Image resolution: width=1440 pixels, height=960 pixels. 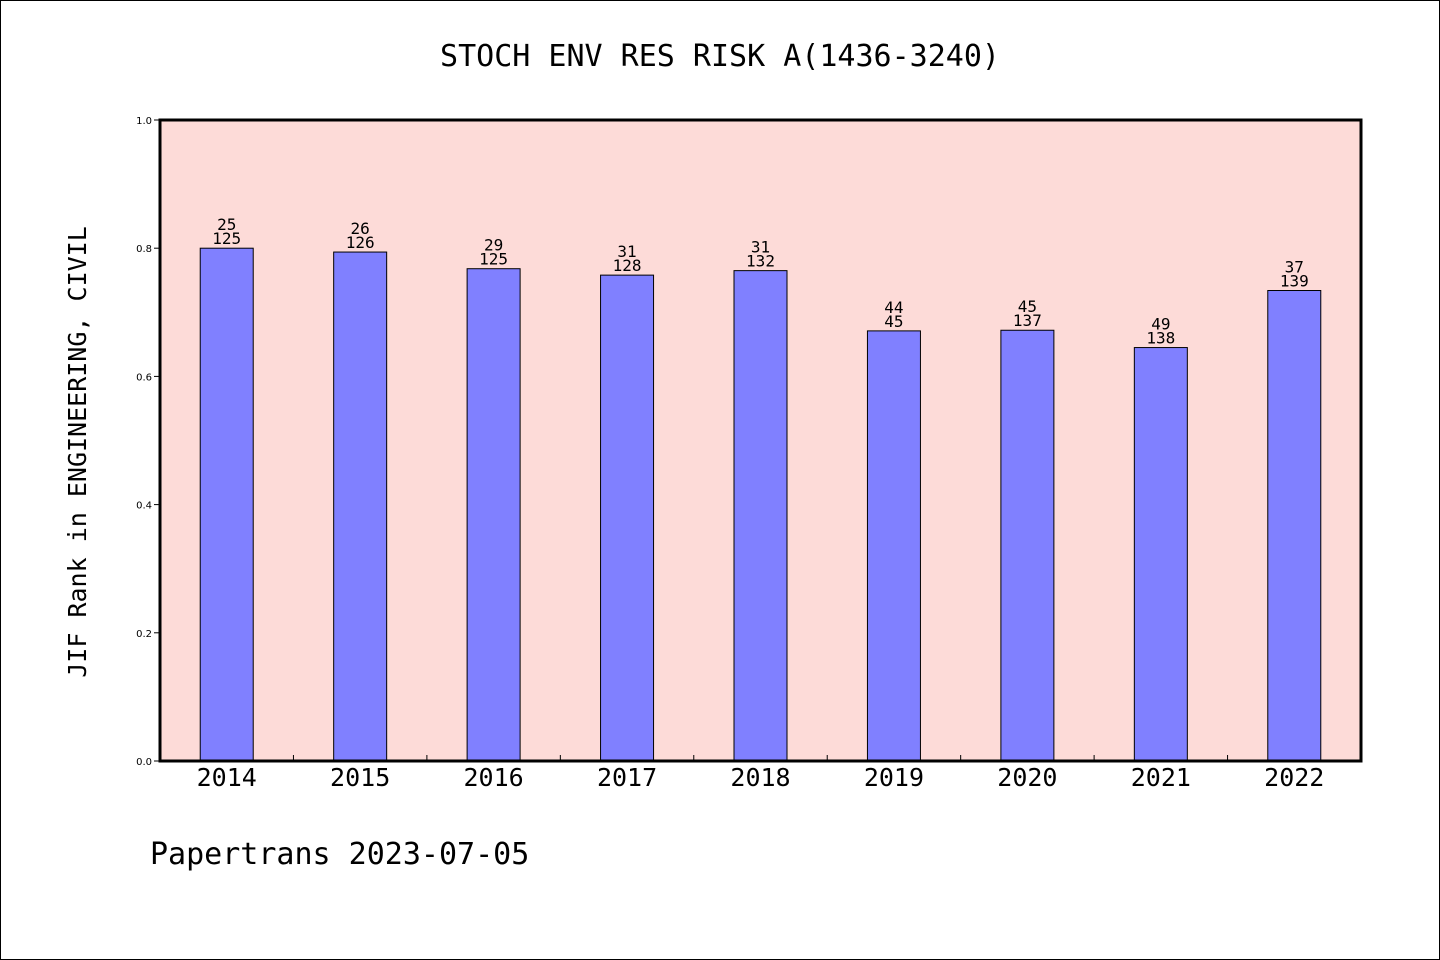 I want to click on y-axis-label: JIF Rank in ENGINEERING, CIVIL, so click(x=77, y=452).